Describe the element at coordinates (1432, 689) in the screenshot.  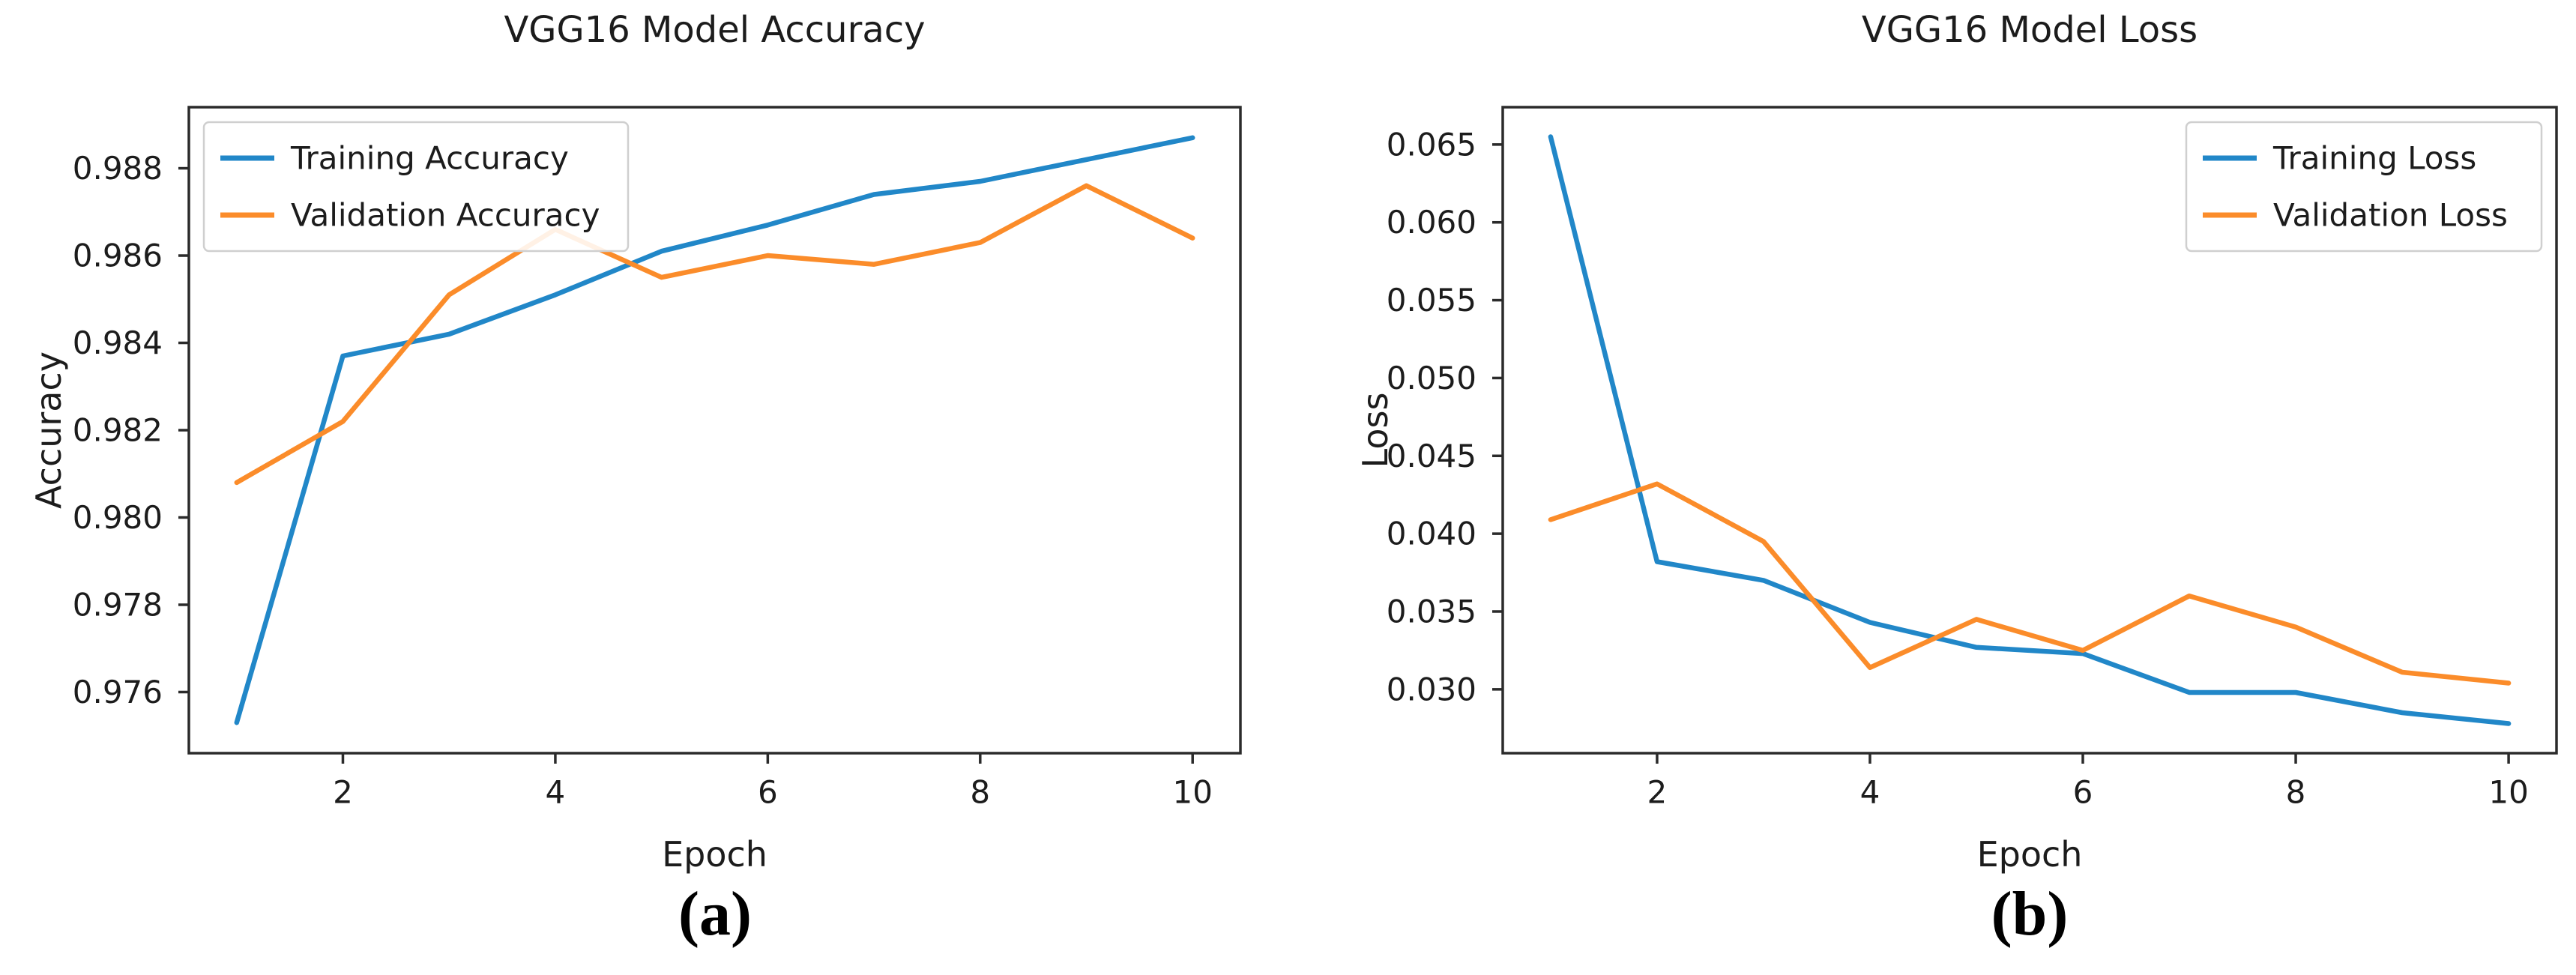
I see `y-tick-label: 0.030` at that location.